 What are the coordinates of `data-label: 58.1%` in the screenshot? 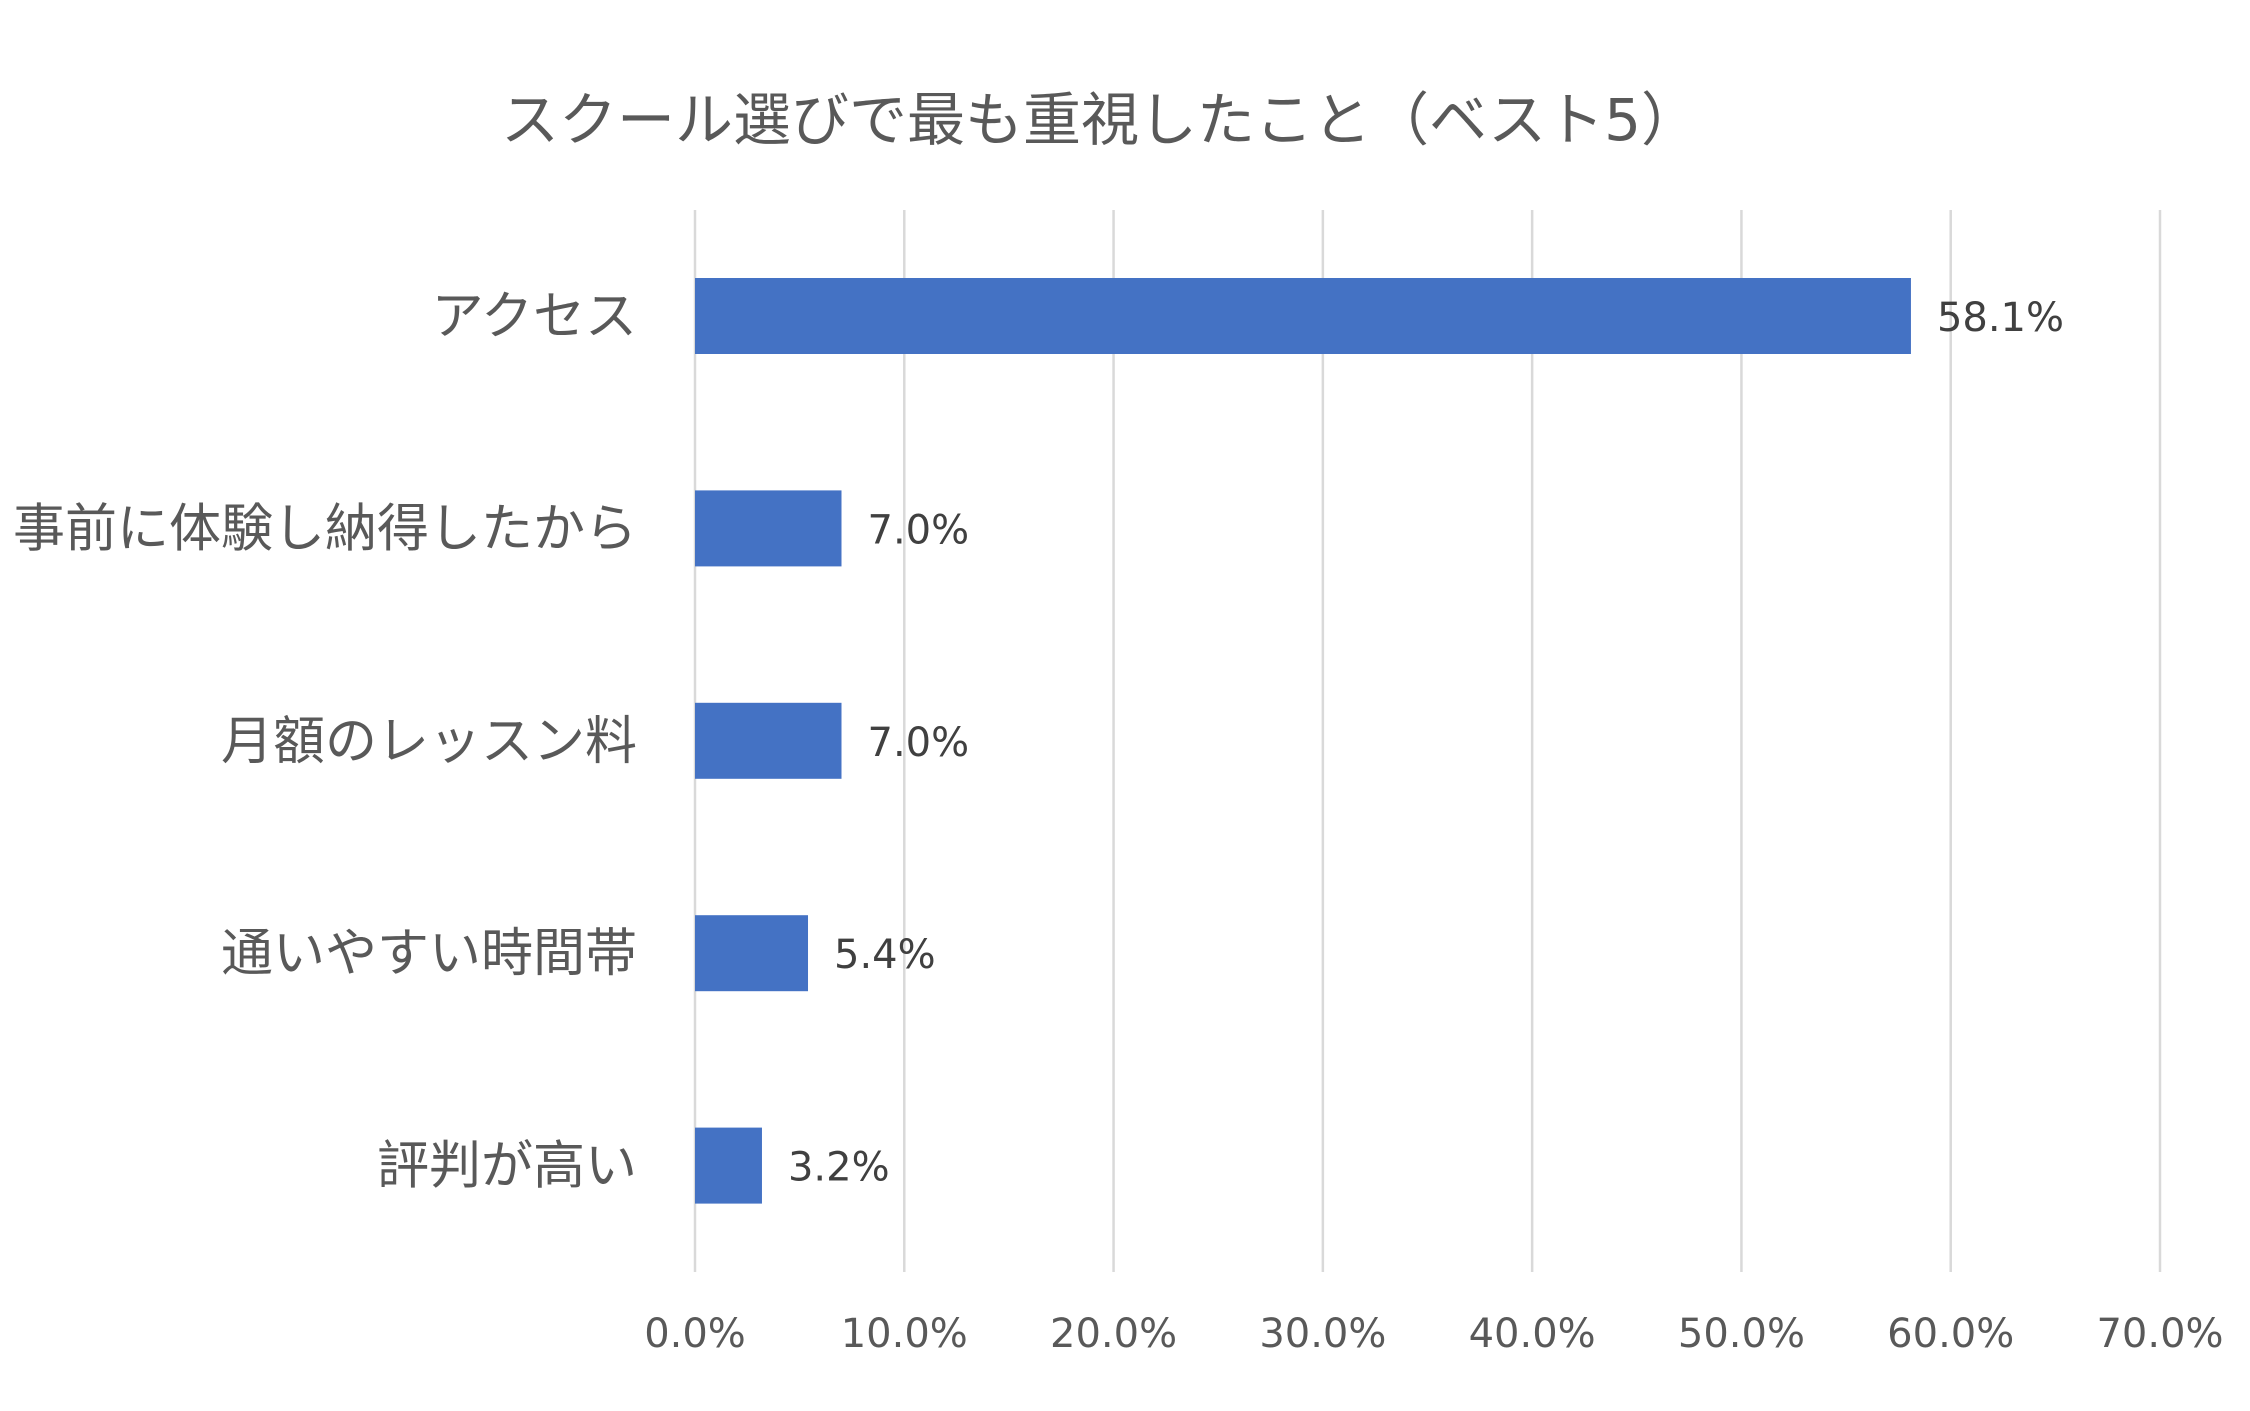 It's located at (2000, 318).